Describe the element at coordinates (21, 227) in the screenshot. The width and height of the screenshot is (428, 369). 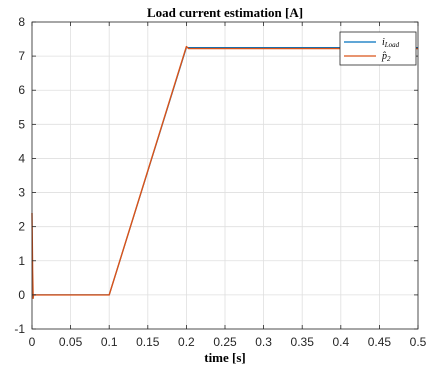
I see `y-tick-label: 2` at that location.